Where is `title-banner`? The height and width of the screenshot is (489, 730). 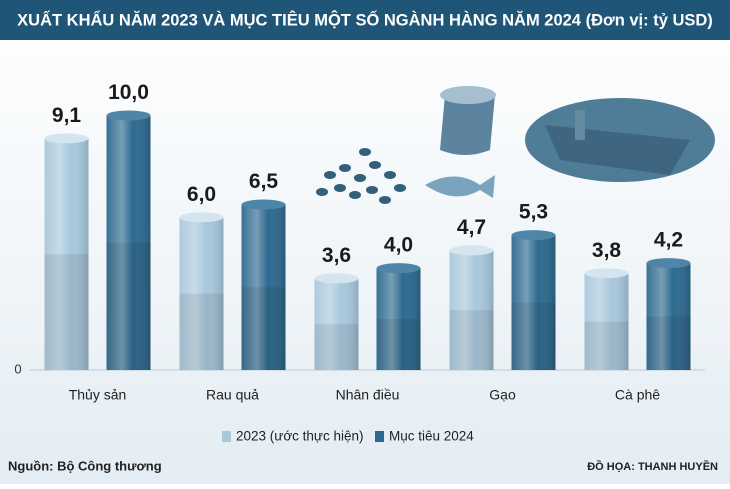 title-banner is located at coordinates (365, 20).